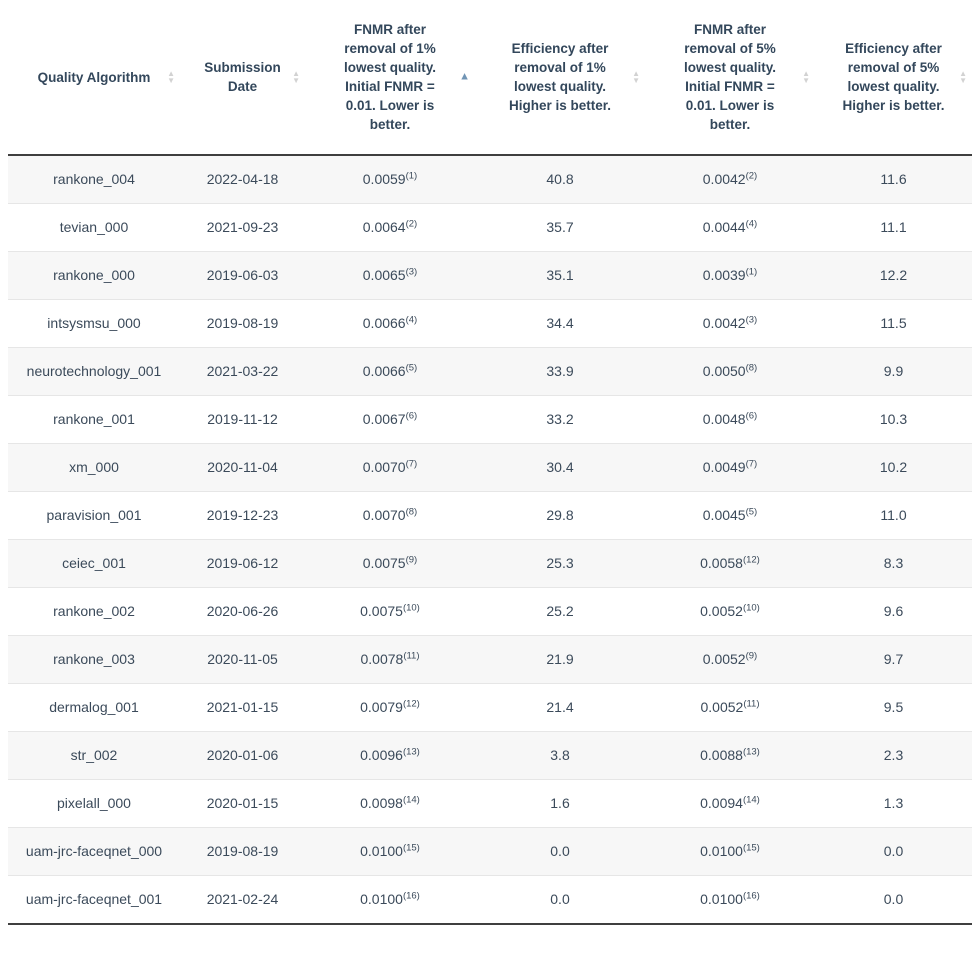 The image size is (980, 954). I want to click on cell-value: 2022-04-18, so click(242, 179).